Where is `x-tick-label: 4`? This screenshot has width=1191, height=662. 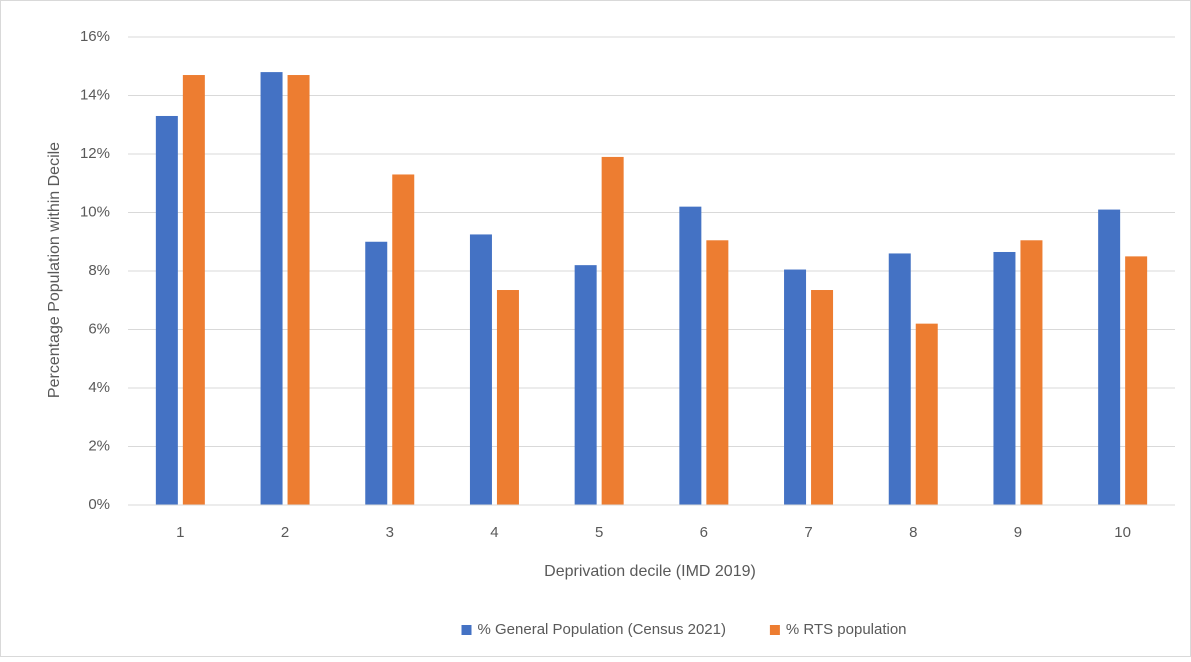
x-tick-label: 4 is located at coordinates (494, 532).